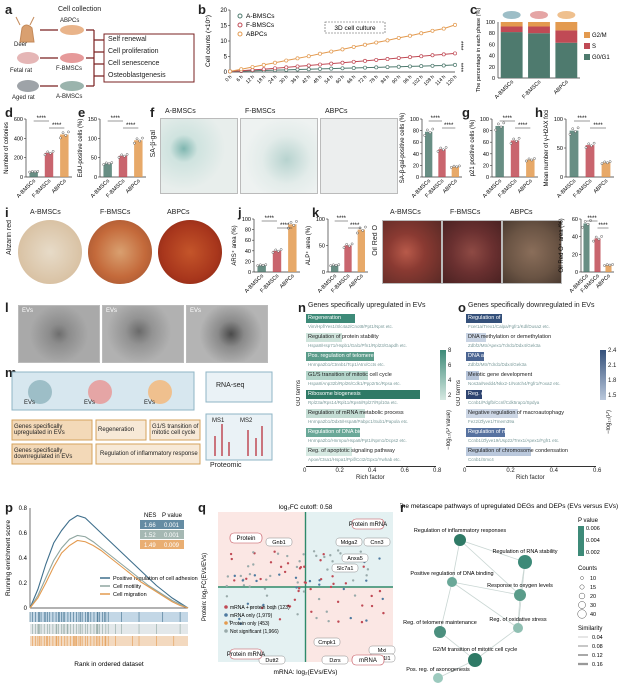 The image size is (618, 685). I want to click on legend-similarity-label: 0.16, so click(597, 665).